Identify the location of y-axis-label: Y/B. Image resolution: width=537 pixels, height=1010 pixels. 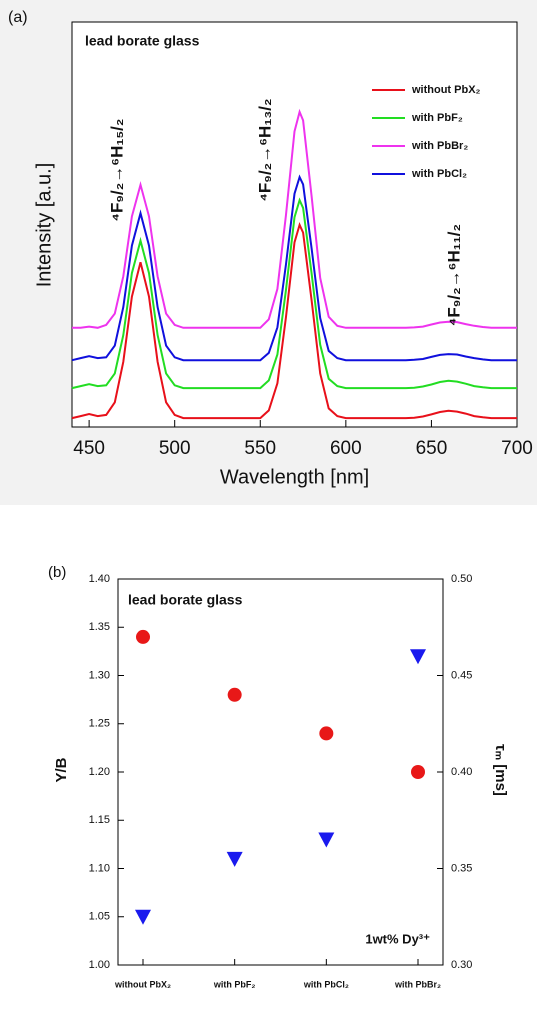
(61, 769).